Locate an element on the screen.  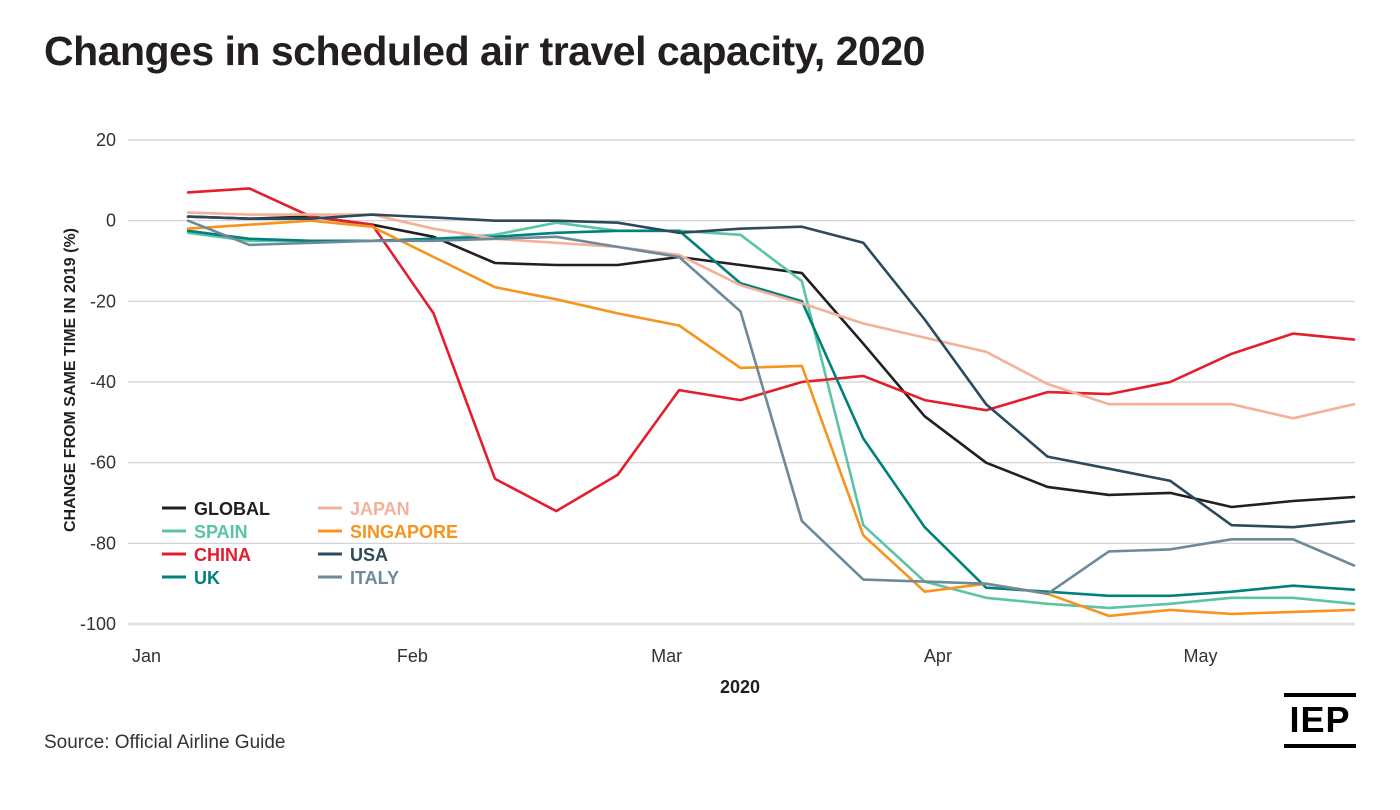
legend-item-italy: ITALY is located at coordinates (358, 578).